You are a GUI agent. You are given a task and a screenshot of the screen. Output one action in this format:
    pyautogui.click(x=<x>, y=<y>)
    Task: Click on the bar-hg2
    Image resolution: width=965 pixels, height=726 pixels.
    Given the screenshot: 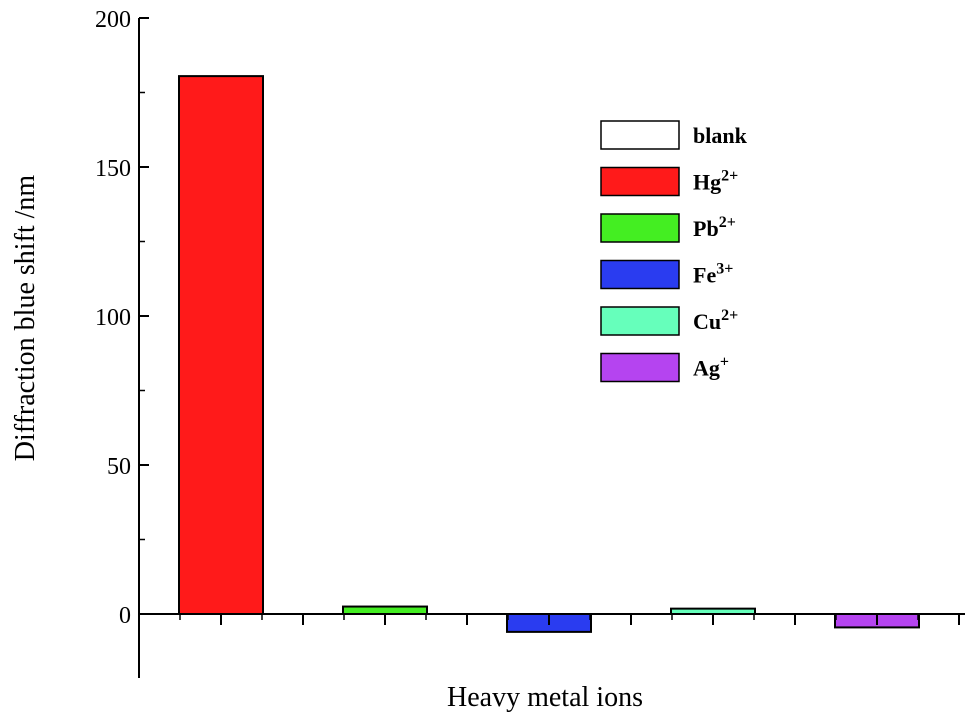 What is the action you would take?
    pyautogui.click(x=221, y=345)
    